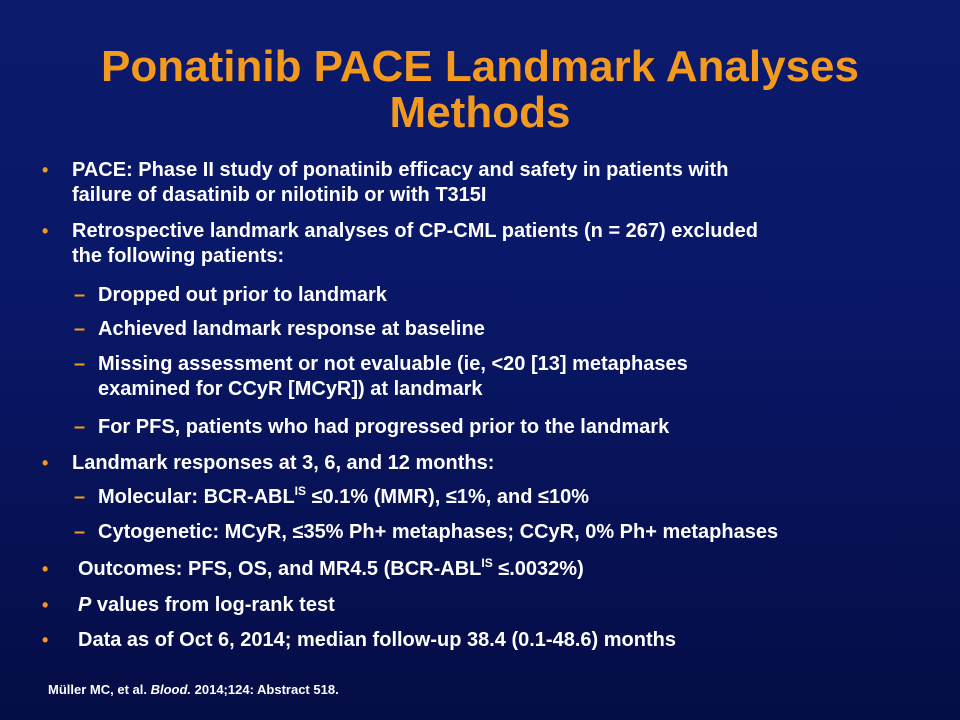  I want to click on sub-item-missing-line-2: examined for CCyR [MCyR]) at landmark, so click(290, 389).